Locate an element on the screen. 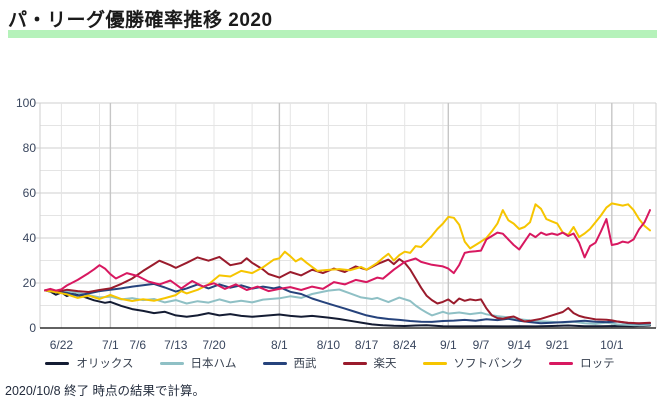 The image size is (660, 409). x-tick-label: 7/13 is located at coordinates (176, 345).